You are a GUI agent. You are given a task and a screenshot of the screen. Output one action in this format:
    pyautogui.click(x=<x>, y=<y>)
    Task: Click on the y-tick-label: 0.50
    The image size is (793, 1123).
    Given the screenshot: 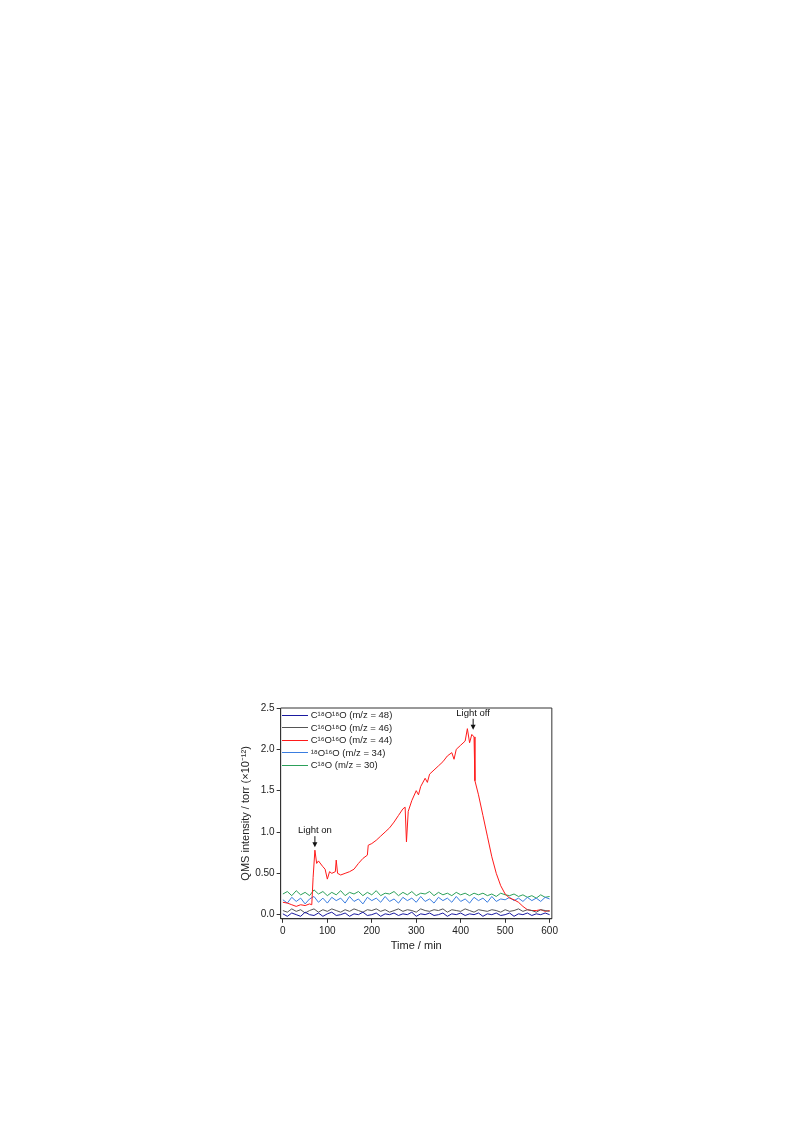 What is the action you would take?
    pyautogui.click(x=265, y=873)
    